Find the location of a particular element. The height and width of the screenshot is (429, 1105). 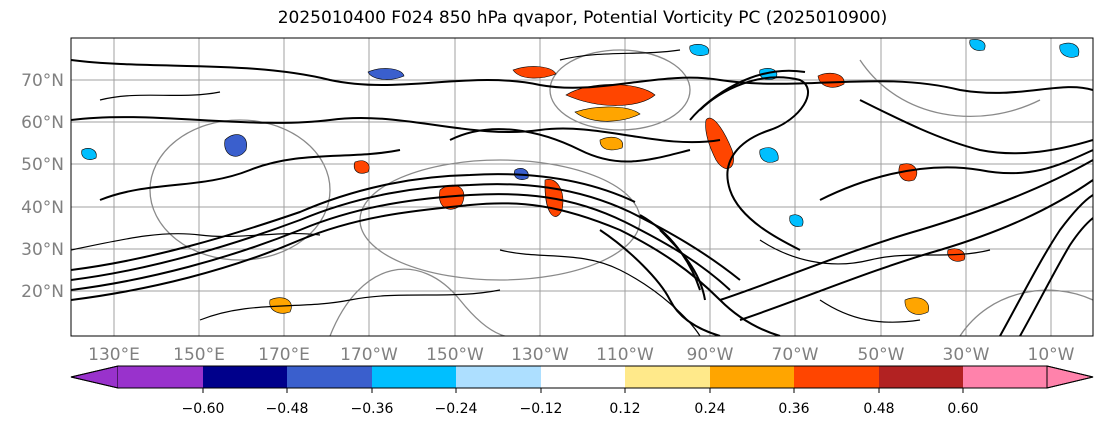

lat-label: 40°N is located at coordinates (42, 208).